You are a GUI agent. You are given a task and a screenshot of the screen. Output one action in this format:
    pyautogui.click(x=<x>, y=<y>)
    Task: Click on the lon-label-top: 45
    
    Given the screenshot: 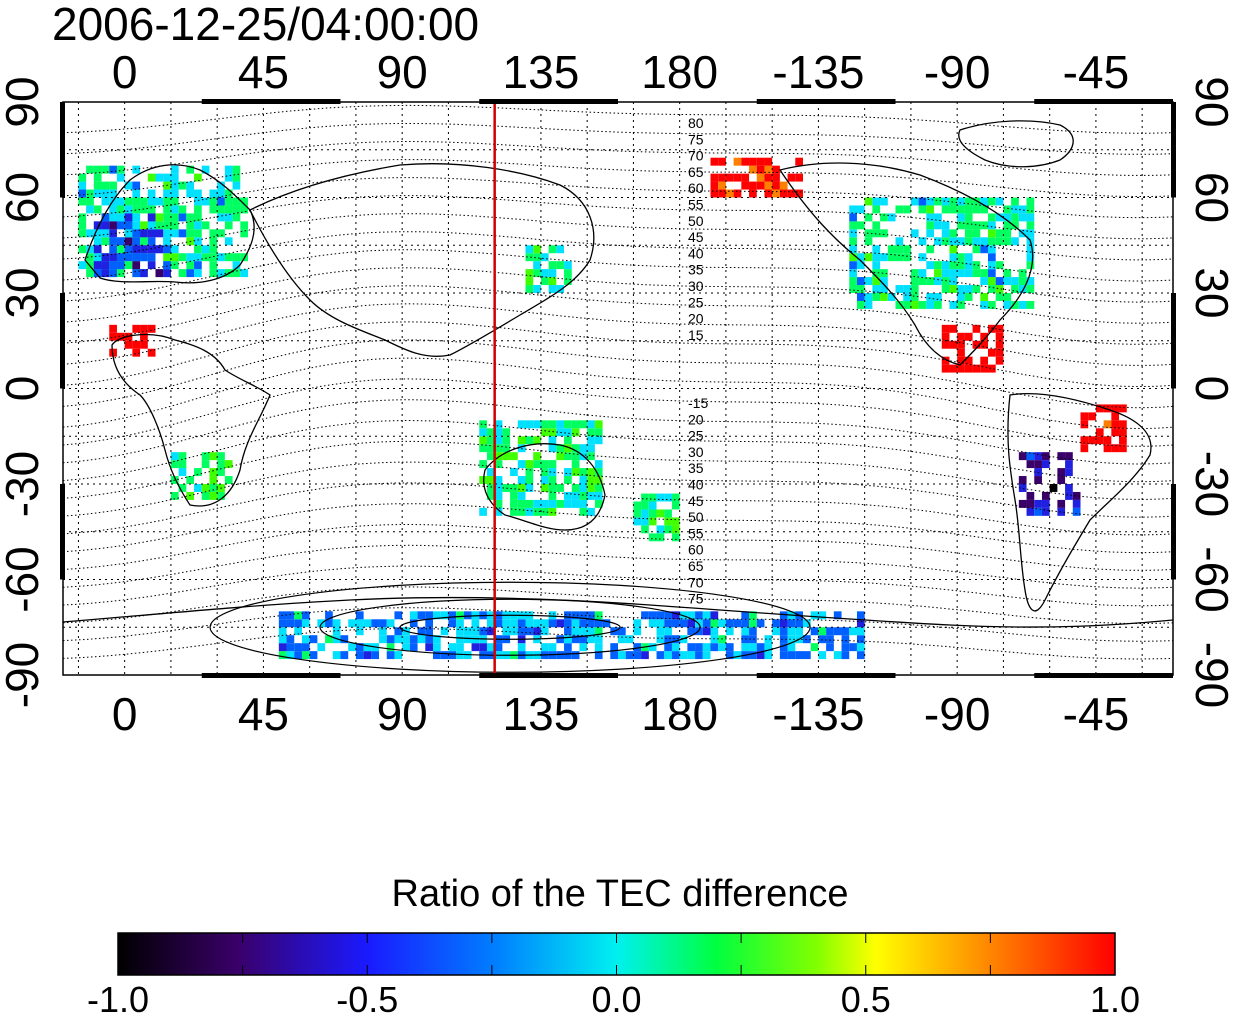 What is the action you would take?
    pyautogui.click(x=263, y=72)
    